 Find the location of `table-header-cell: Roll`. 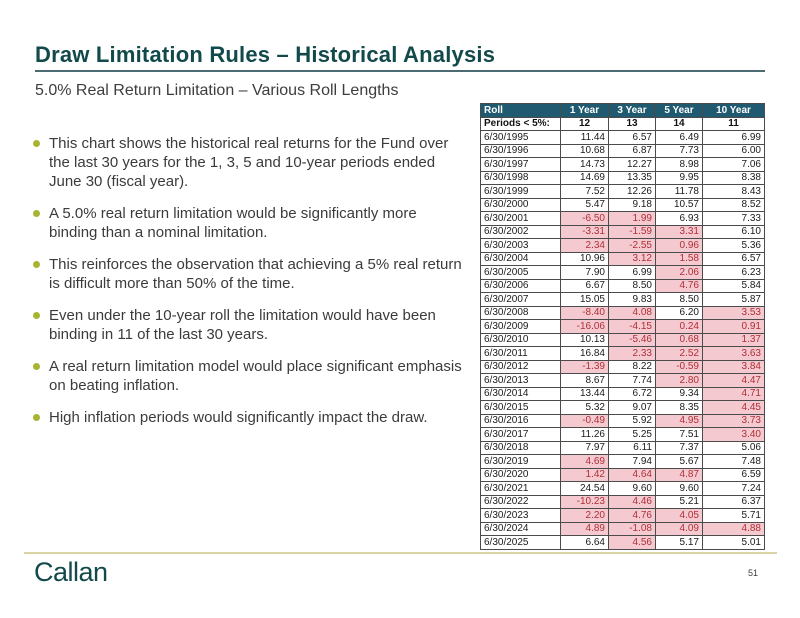

table-header-cell: Roll is located at coordinates (520, 110).